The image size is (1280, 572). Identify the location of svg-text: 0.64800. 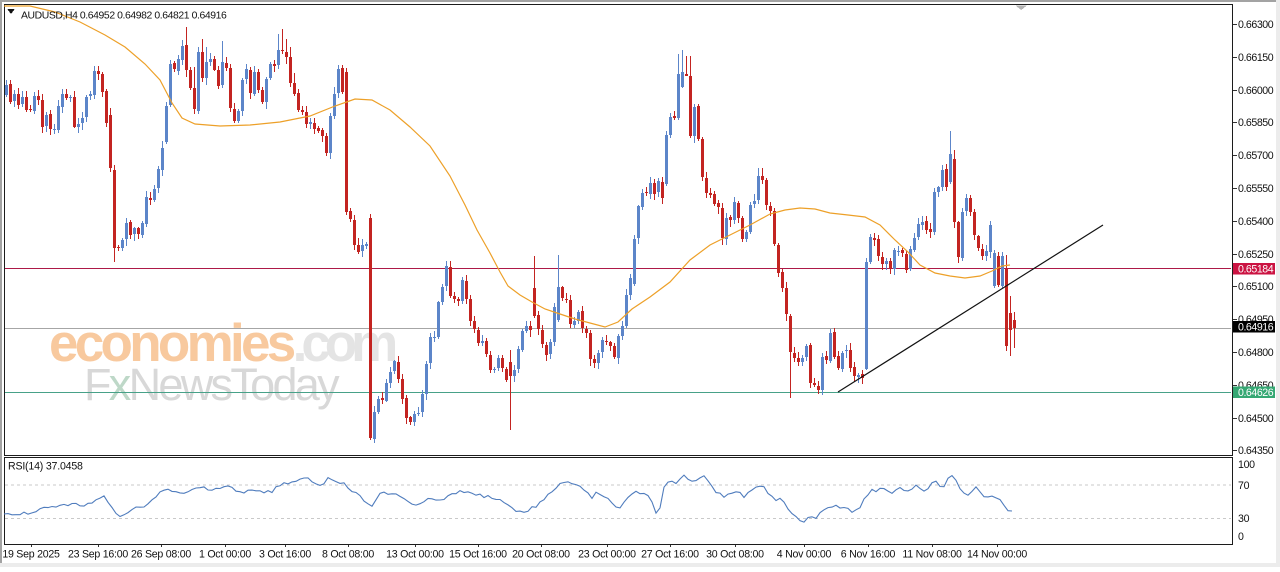
(1256, 353).